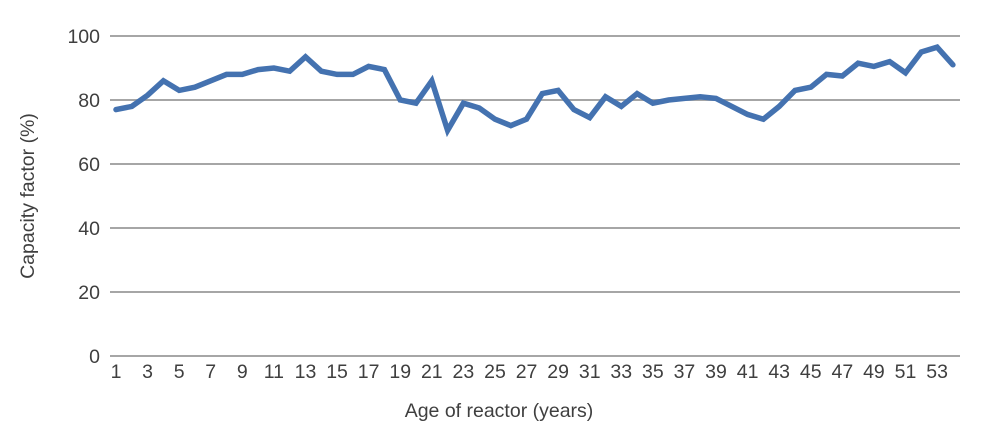  What do you see at coordinates (527, 372) in the screenshot?
I see `x-tick-label: 27` at bounding box center [527, 372].